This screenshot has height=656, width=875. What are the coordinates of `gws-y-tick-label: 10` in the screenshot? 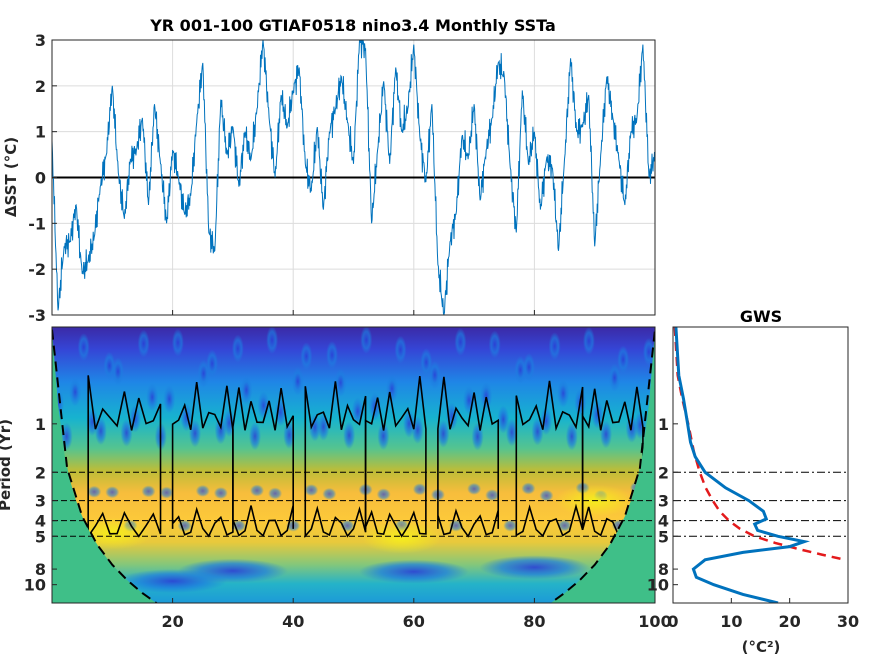 It's located at (658, 585).